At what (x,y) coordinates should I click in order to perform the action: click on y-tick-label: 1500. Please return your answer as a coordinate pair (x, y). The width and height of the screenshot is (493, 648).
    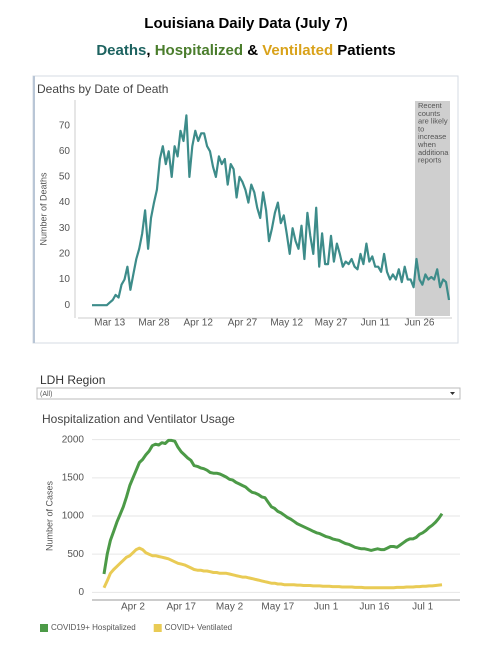
    Looking at the image, I should click on (73, 477).